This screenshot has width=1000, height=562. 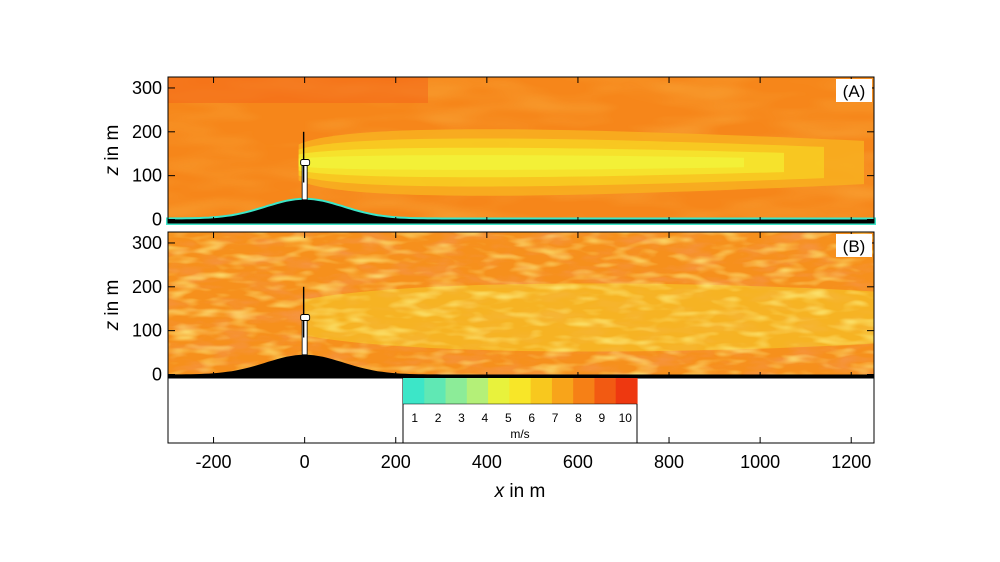 I want to click on colorbar-tick-label: 5, so click(x=508, y=418).